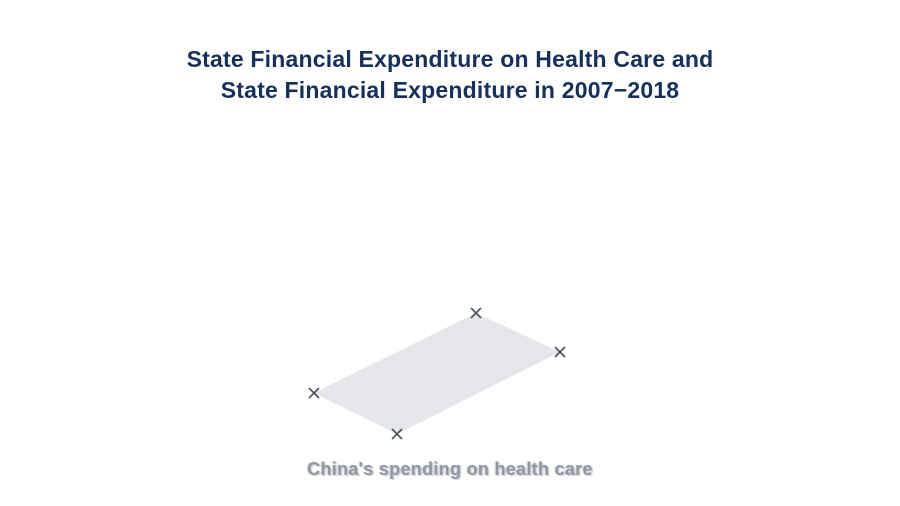  Describe the element at coordinates (397, 434) in the screenshot. I see `corner-x-marker-bottom` at that location.